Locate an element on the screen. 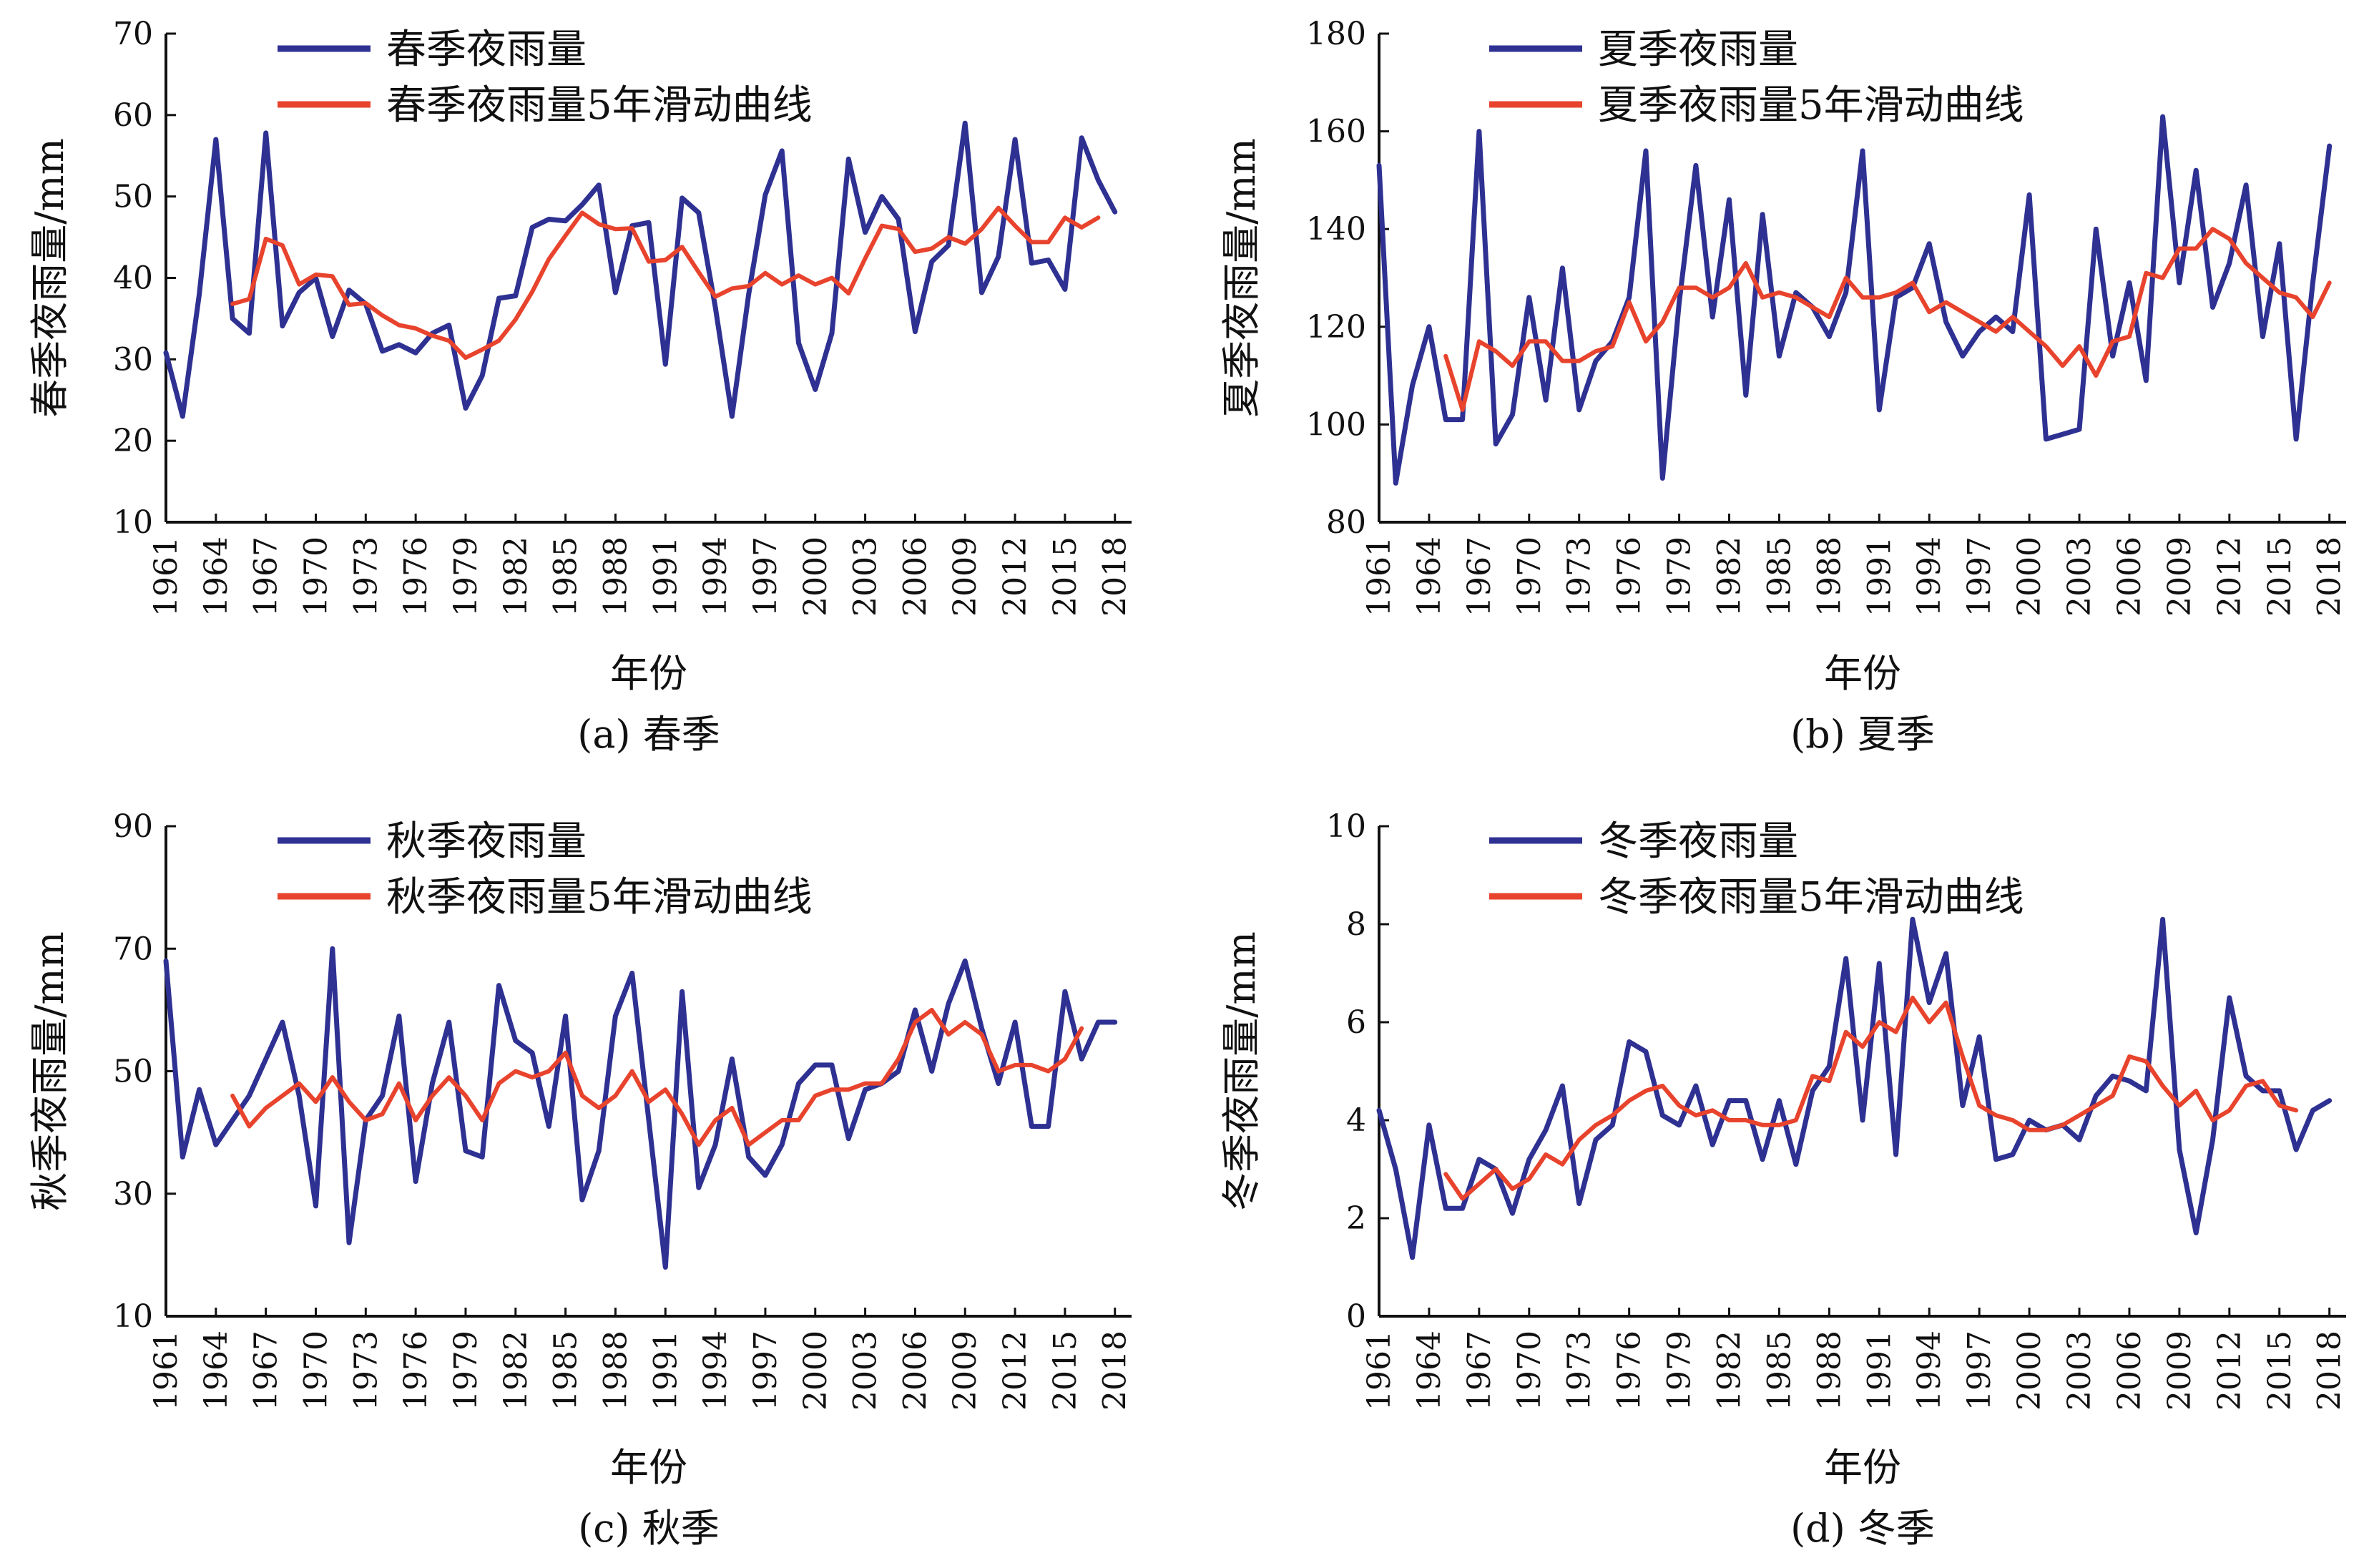 The height and width of the screenshot is (1568, 2369). y-tick-label: 70 is located at coordinates (133, 34).